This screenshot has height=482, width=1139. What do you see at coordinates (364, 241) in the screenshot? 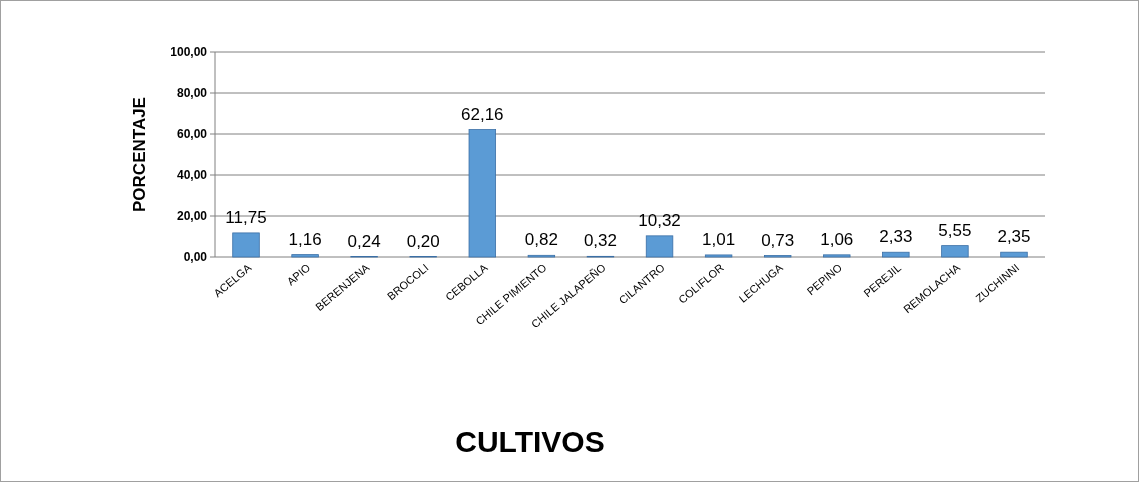
I see `data-label: 0,24` at bounding box center [364, 241].